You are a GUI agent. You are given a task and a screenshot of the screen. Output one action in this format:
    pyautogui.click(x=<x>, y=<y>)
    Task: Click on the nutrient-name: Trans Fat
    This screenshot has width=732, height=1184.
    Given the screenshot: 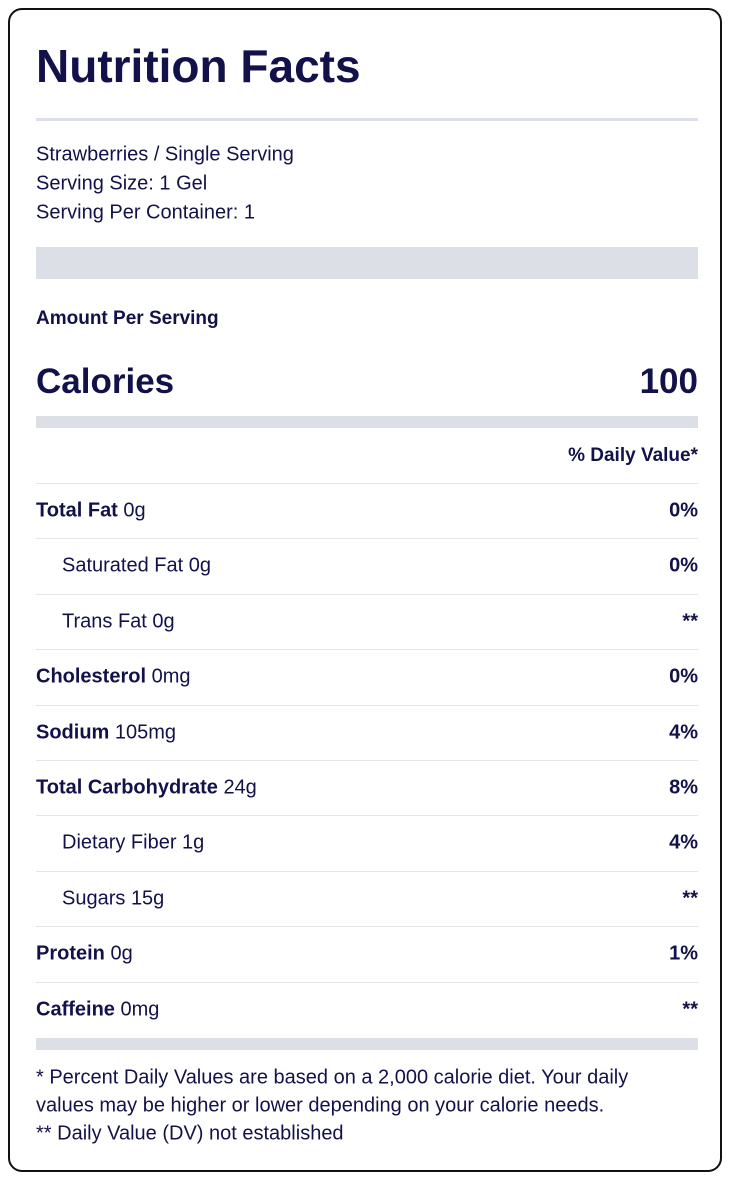 What is the action you would take?
    pyautogui.click(x=104, y=621)
    